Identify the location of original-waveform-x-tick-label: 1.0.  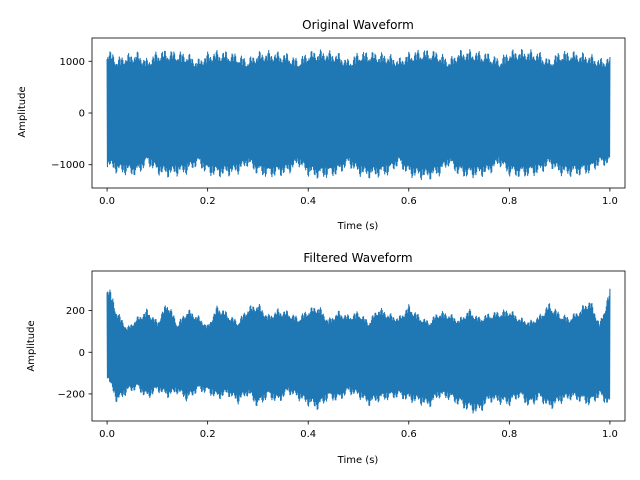
(610, 201).